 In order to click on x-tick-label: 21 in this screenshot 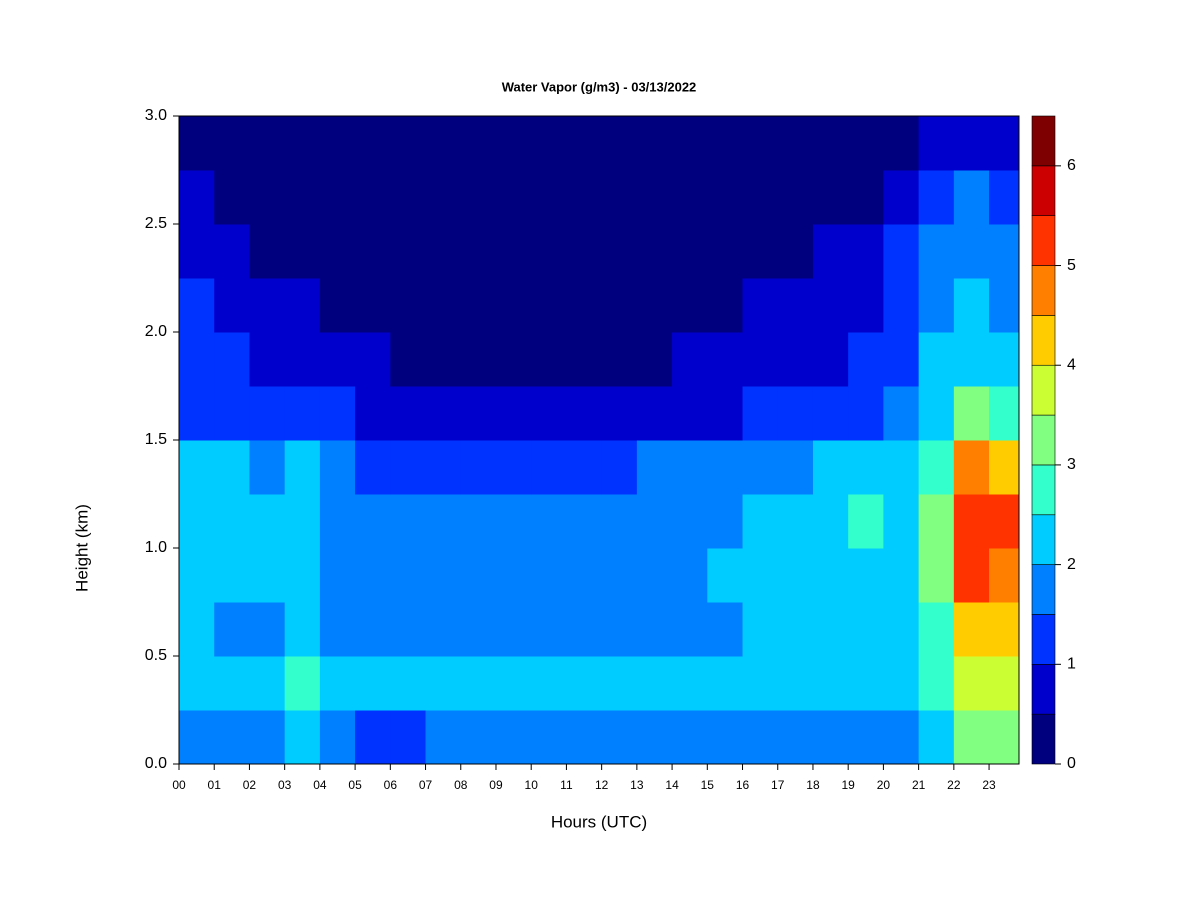, I will do `click(919, 785)`.